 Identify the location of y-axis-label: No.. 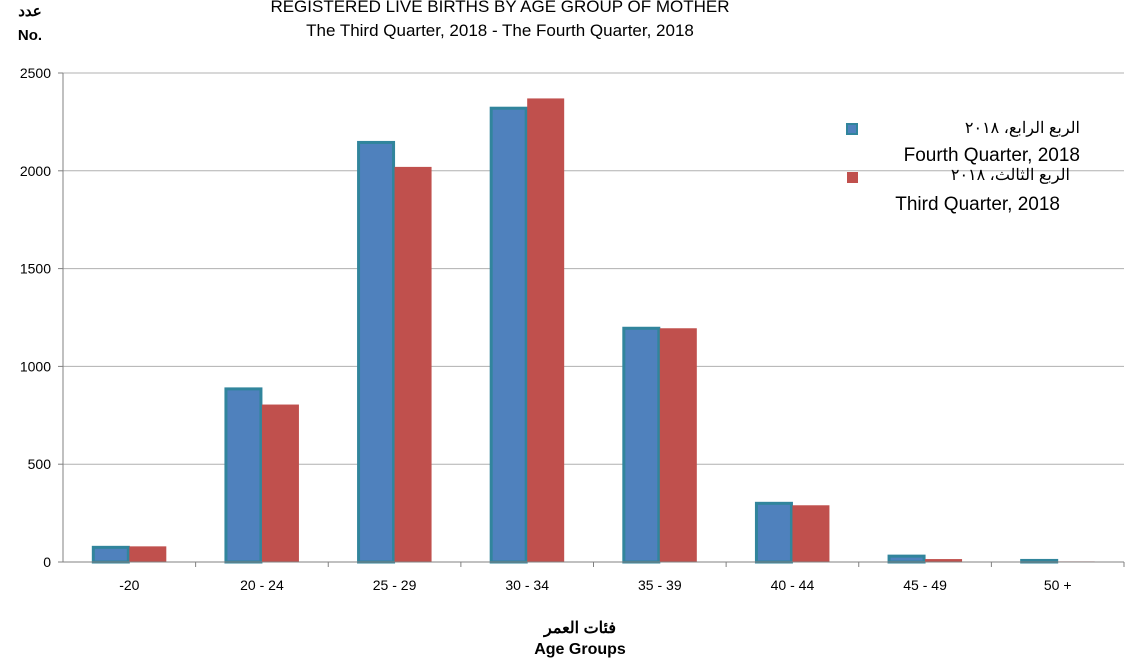
(30, 35).